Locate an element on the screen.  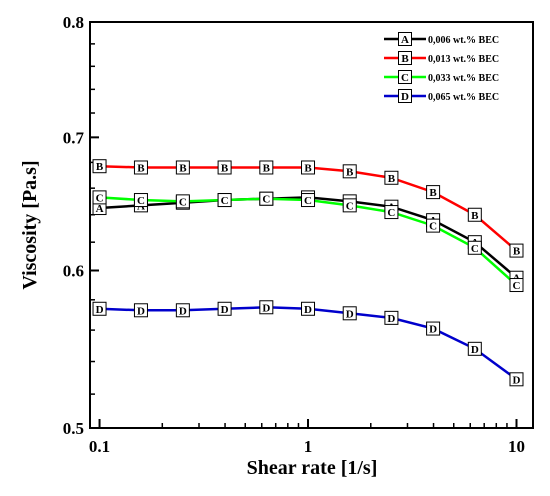
y-axis-label: Viscosity [Pa.s] is located at coordinates (30, 224).